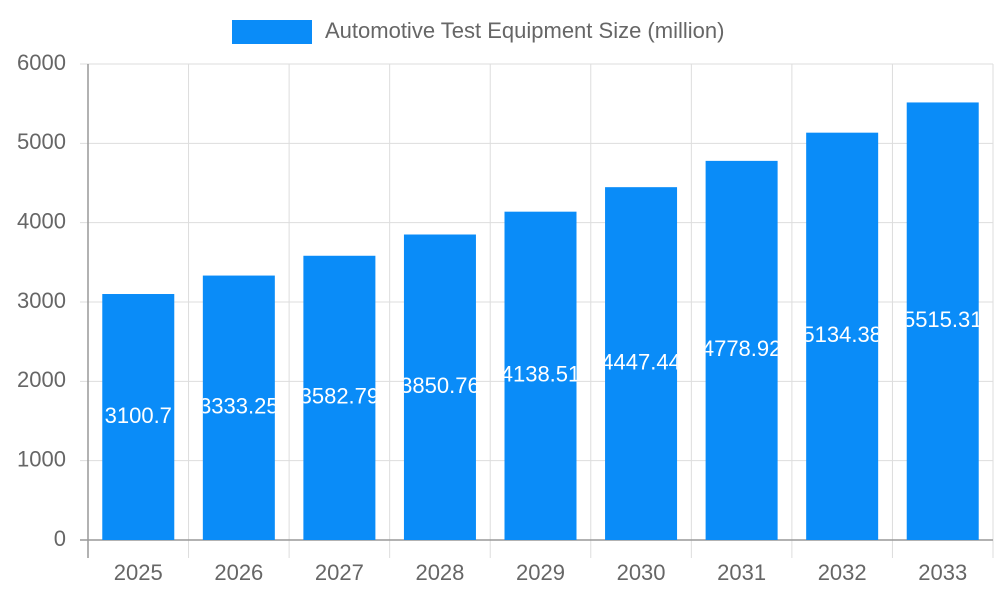 The height and width of the screenshot is (600, 1000). What do you see at coordinates (41, 300) in the screenshot?
I see `y-tick-label: 3000` at bounding box center [41, 300].